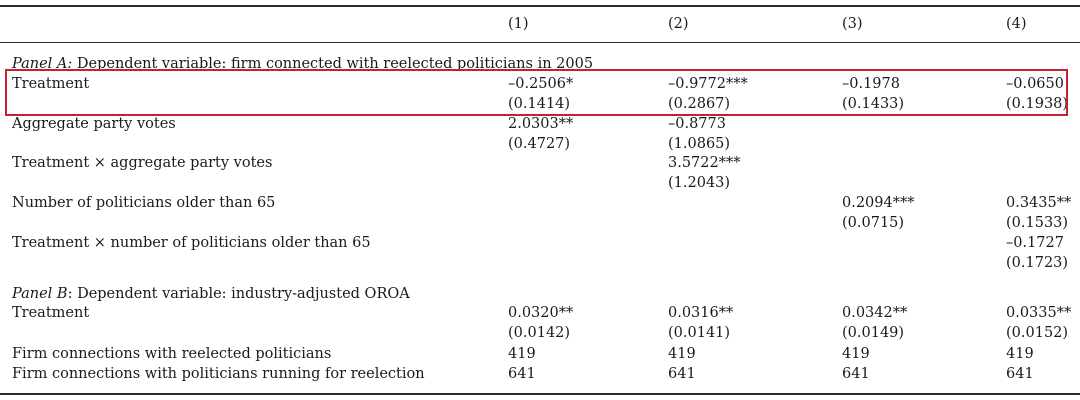  What do you see at coordinates (701, 313) in the screenshot?
I see `table-cell: 0.0316**` at bounding box center [701, 313].